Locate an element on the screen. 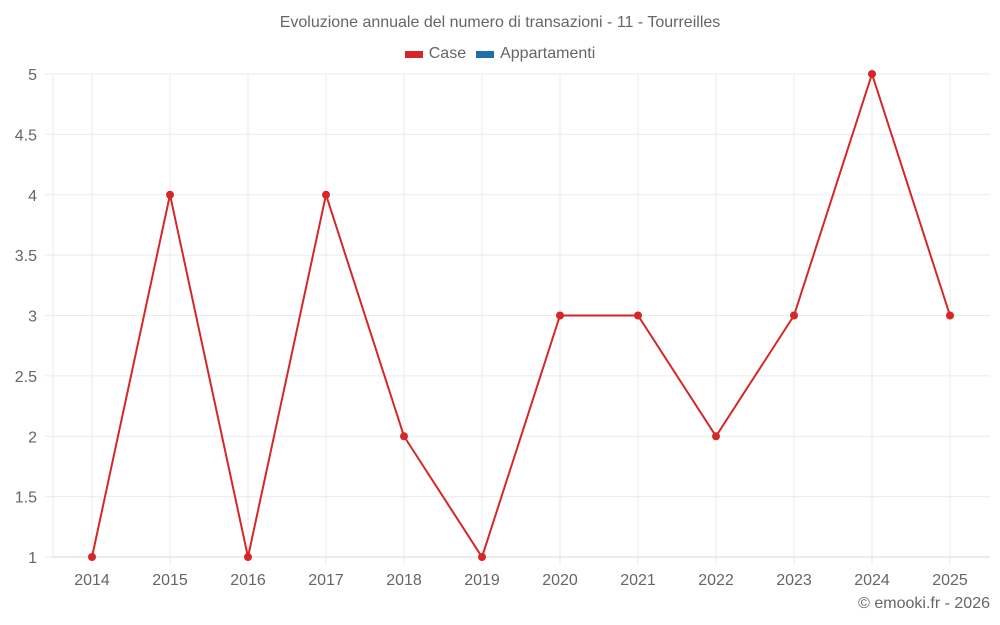 Image resolution: width=1000 pixels, height=625 pixels. x-tick-label: 2021 is located at coordinates (638, 580).